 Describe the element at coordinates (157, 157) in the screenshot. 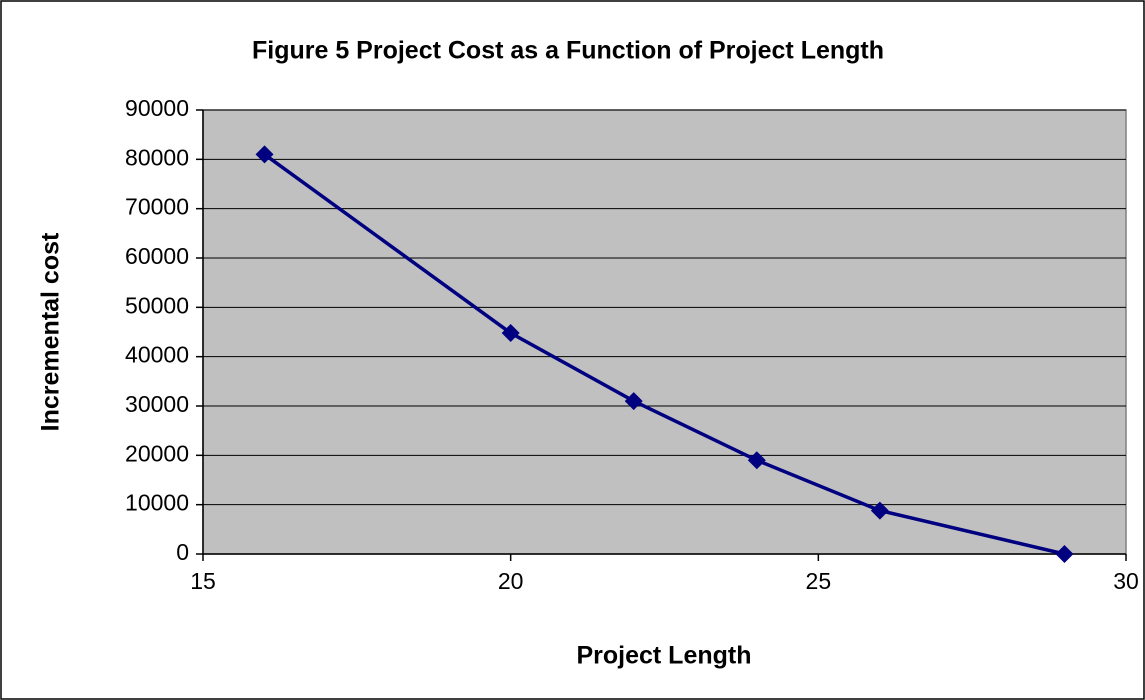

I see `y-tick-label: 80000` at that location.